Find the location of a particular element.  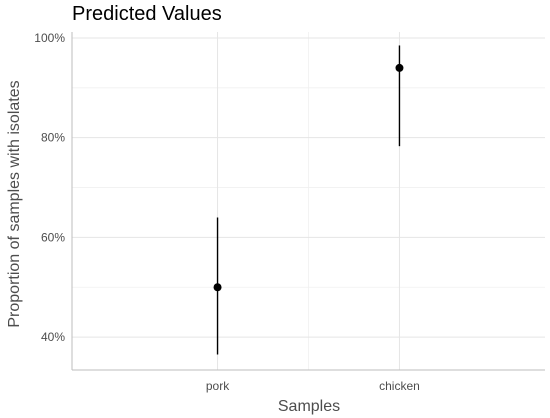

y-axis-title: Proportion of samples with isolates is located at coordinates (14, 203).